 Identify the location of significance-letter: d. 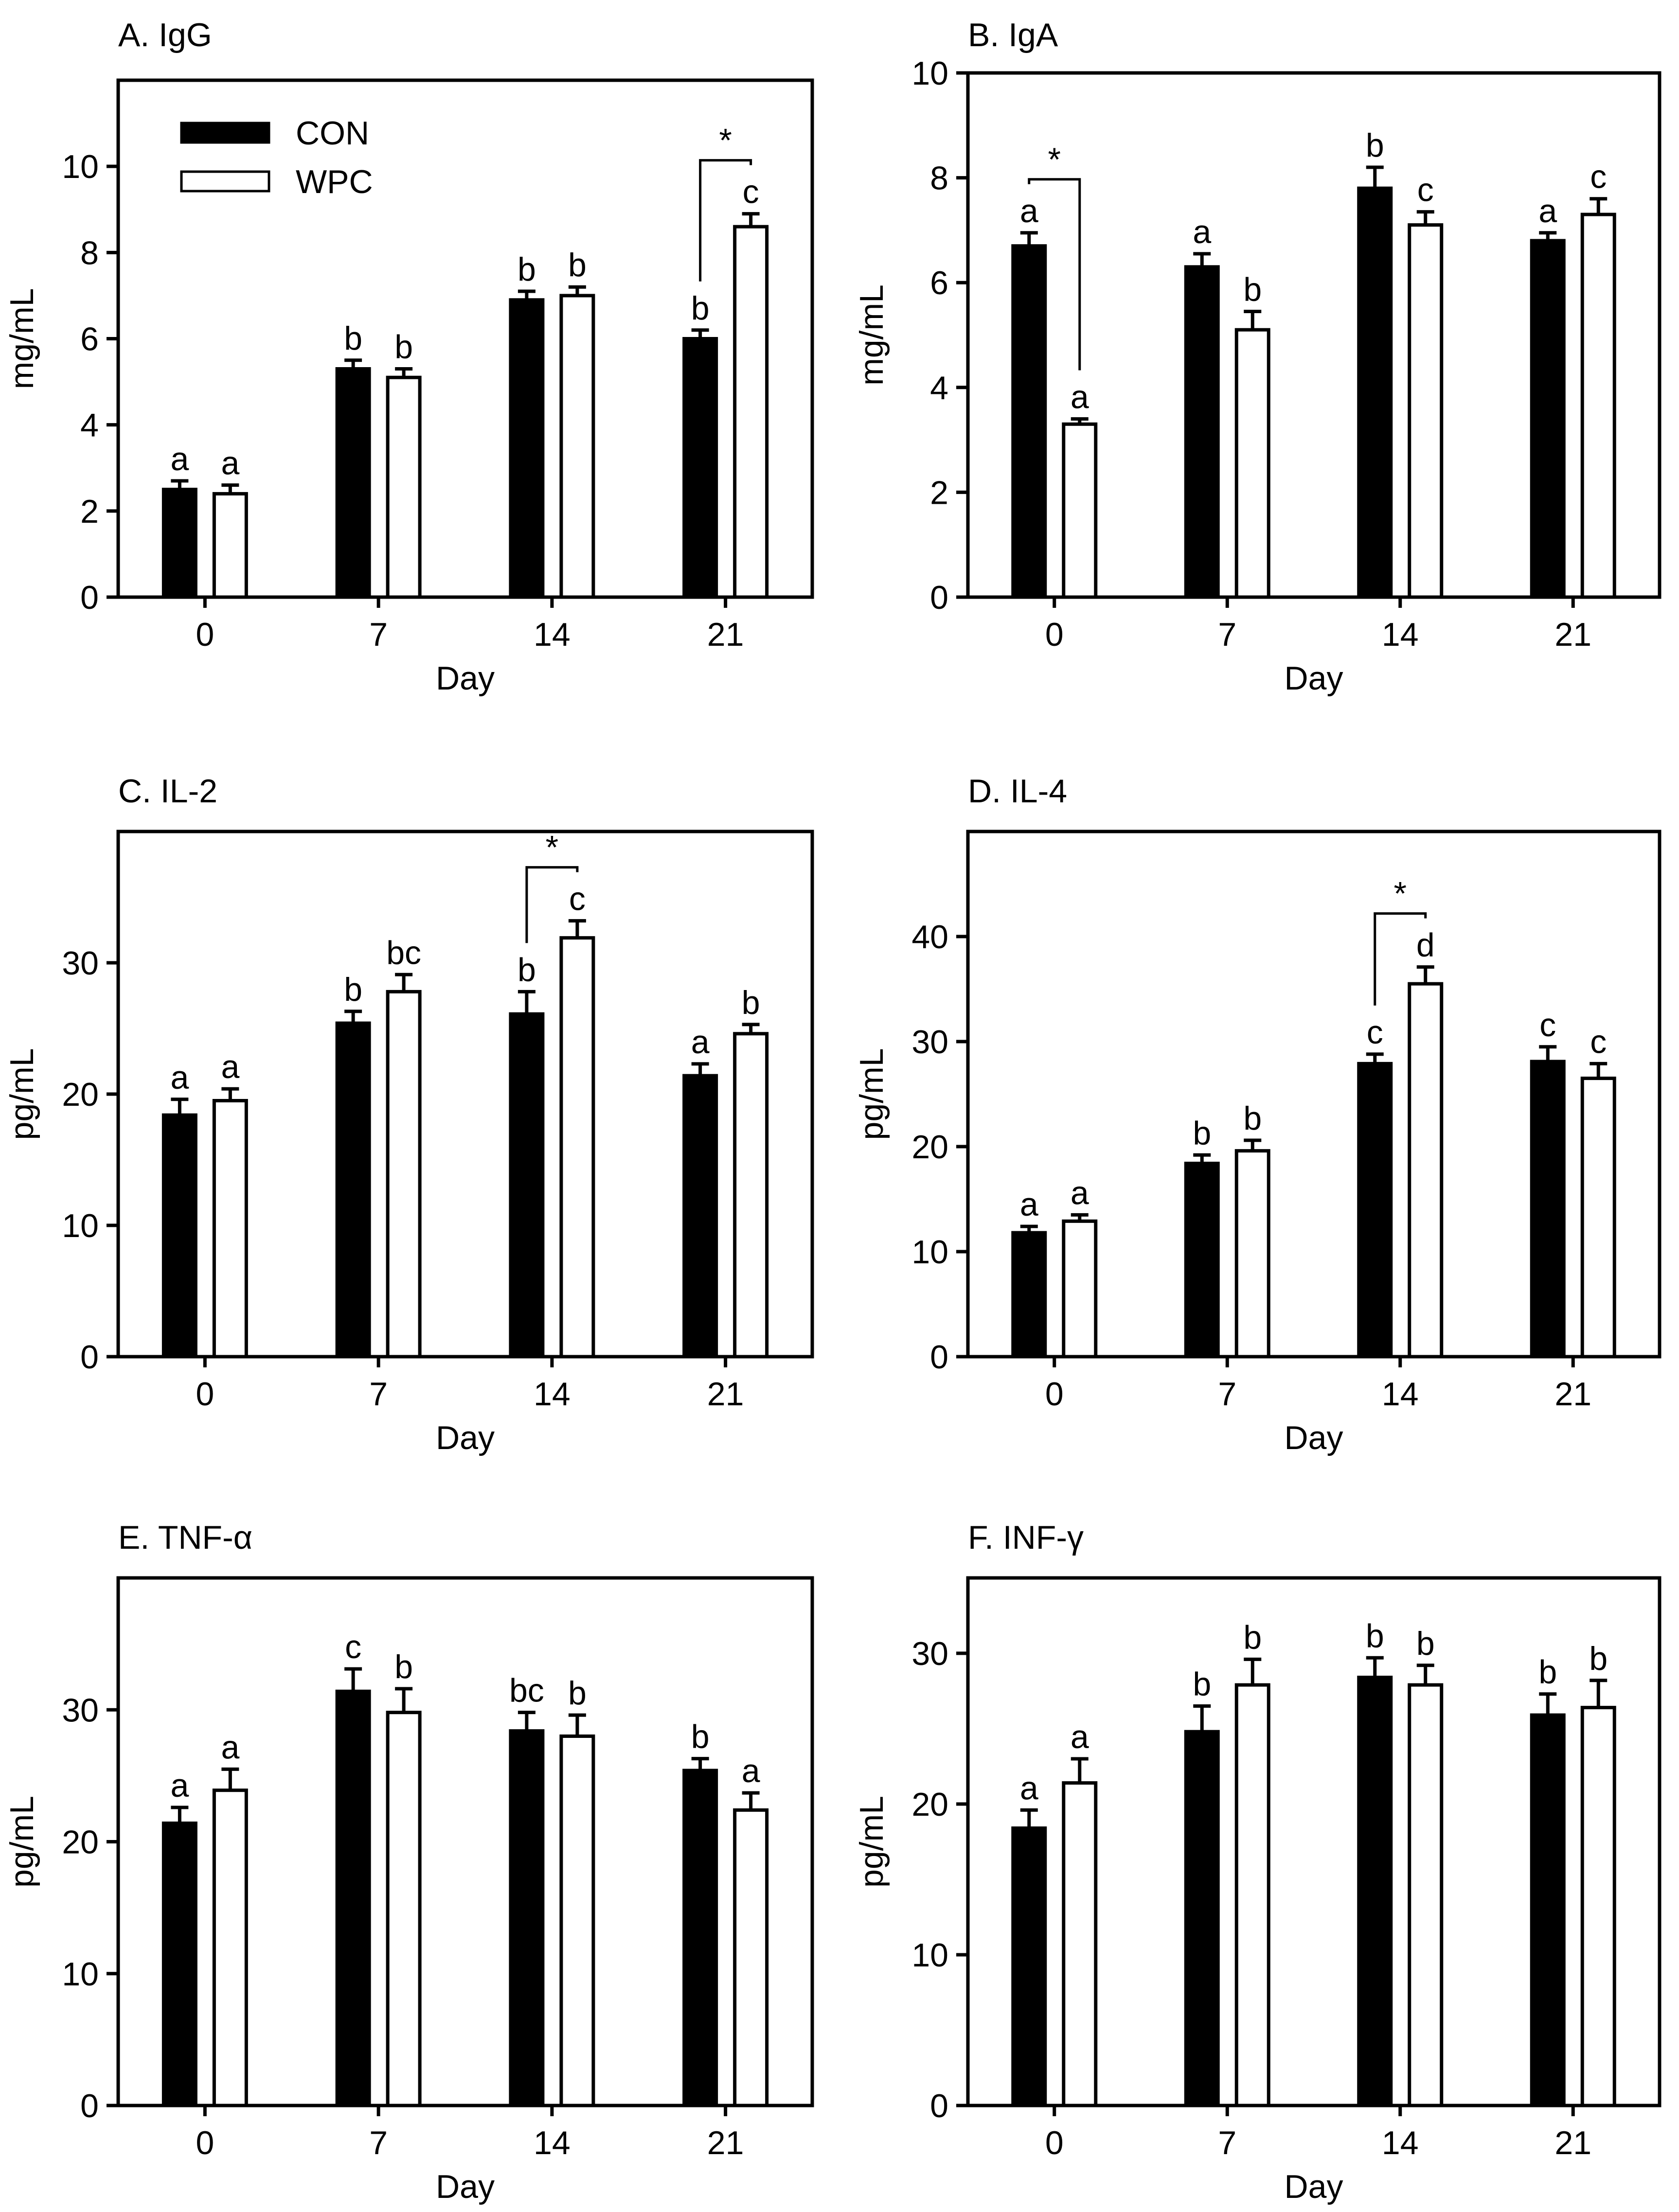
(1425, 945).